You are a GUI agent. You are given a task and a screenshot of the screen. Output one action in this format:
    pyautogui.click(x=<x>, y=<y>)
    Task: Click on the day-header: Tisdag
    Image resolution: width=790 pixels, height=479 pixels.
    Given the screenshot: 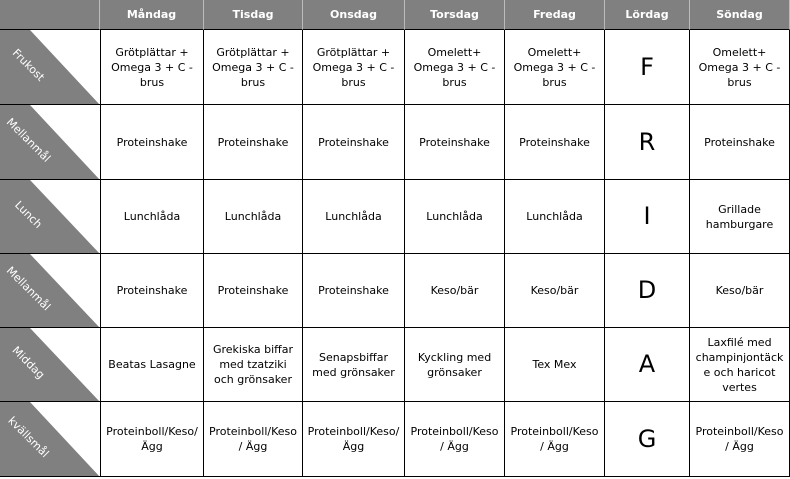 What is the action you would take?
    pyautogui.click(x=253, y=15)
    